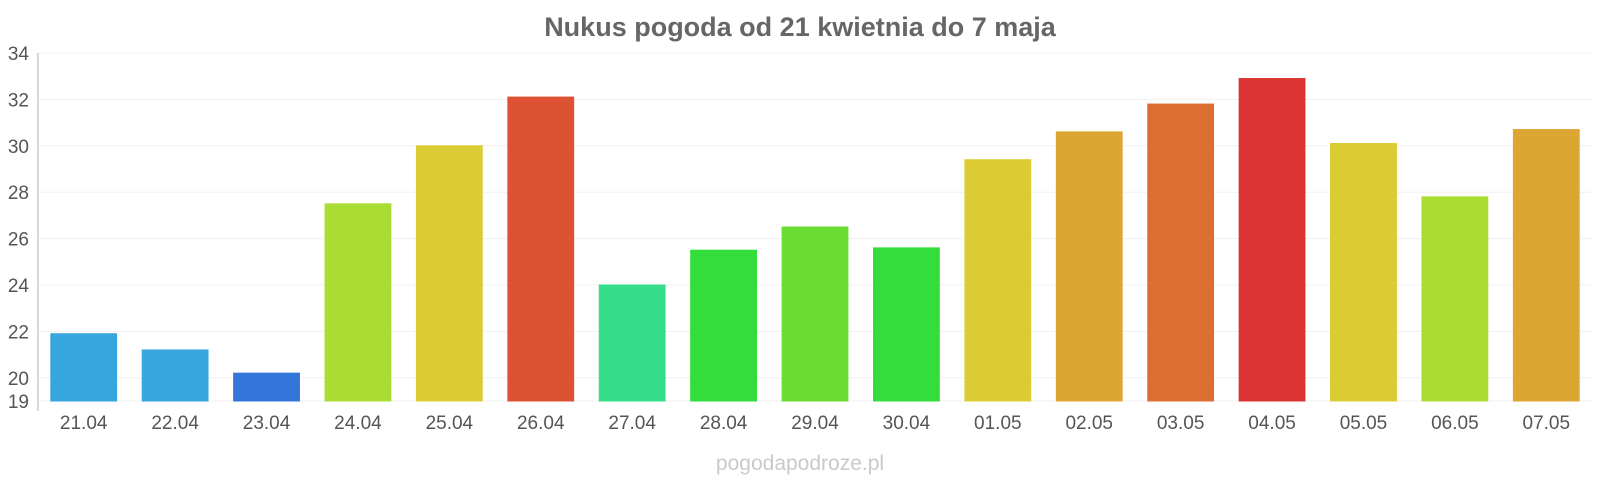 Image resolution: width=1600 pixels, height=480 pixels. Describe the element at coordinates (1546, 265) in the screenshot. I see `bar-07.05` at that location.